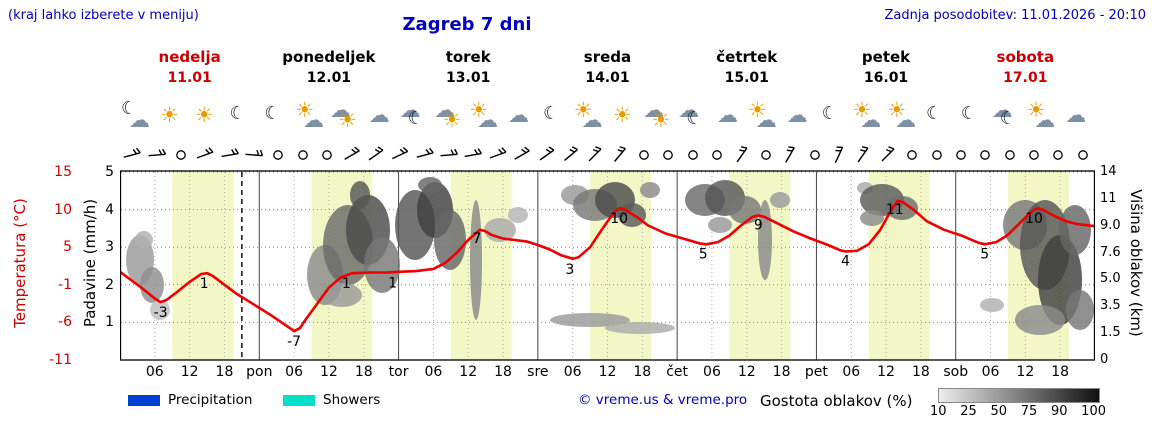 The width and height of the screenshot is (1152, 443). What do you see at coordinates (468, 78) in the screenshot?
I see `day-date: 13.01` at bounding box center [468, 78].